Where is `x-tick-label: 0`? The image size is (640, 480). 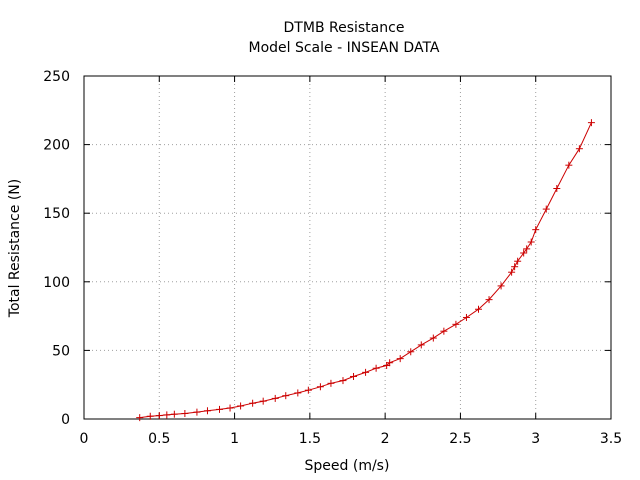
x-tick-label: 0 is located at coordinates (84, 439).